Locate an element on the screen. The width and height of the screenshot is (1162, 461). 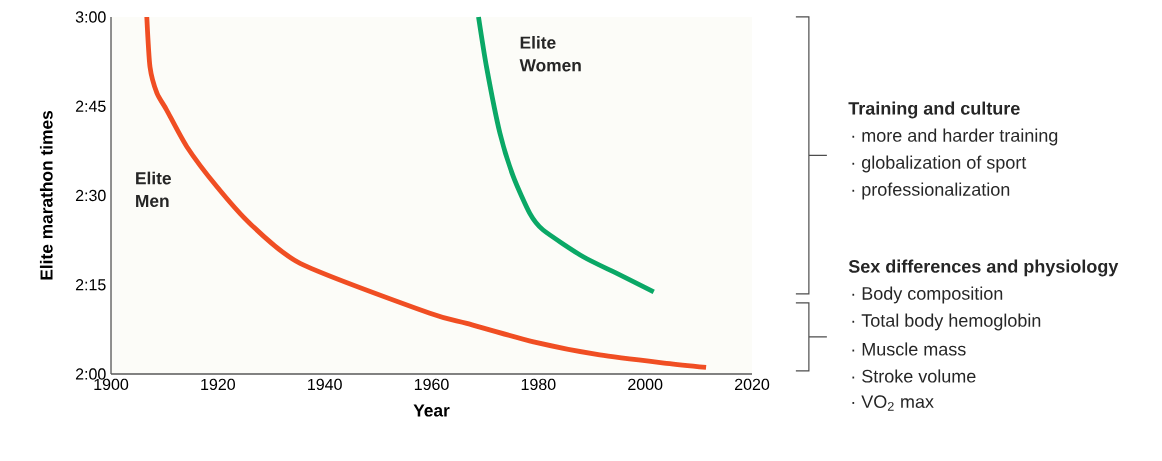
x-tick-label: 1960 is located at coordinates (431, 384).